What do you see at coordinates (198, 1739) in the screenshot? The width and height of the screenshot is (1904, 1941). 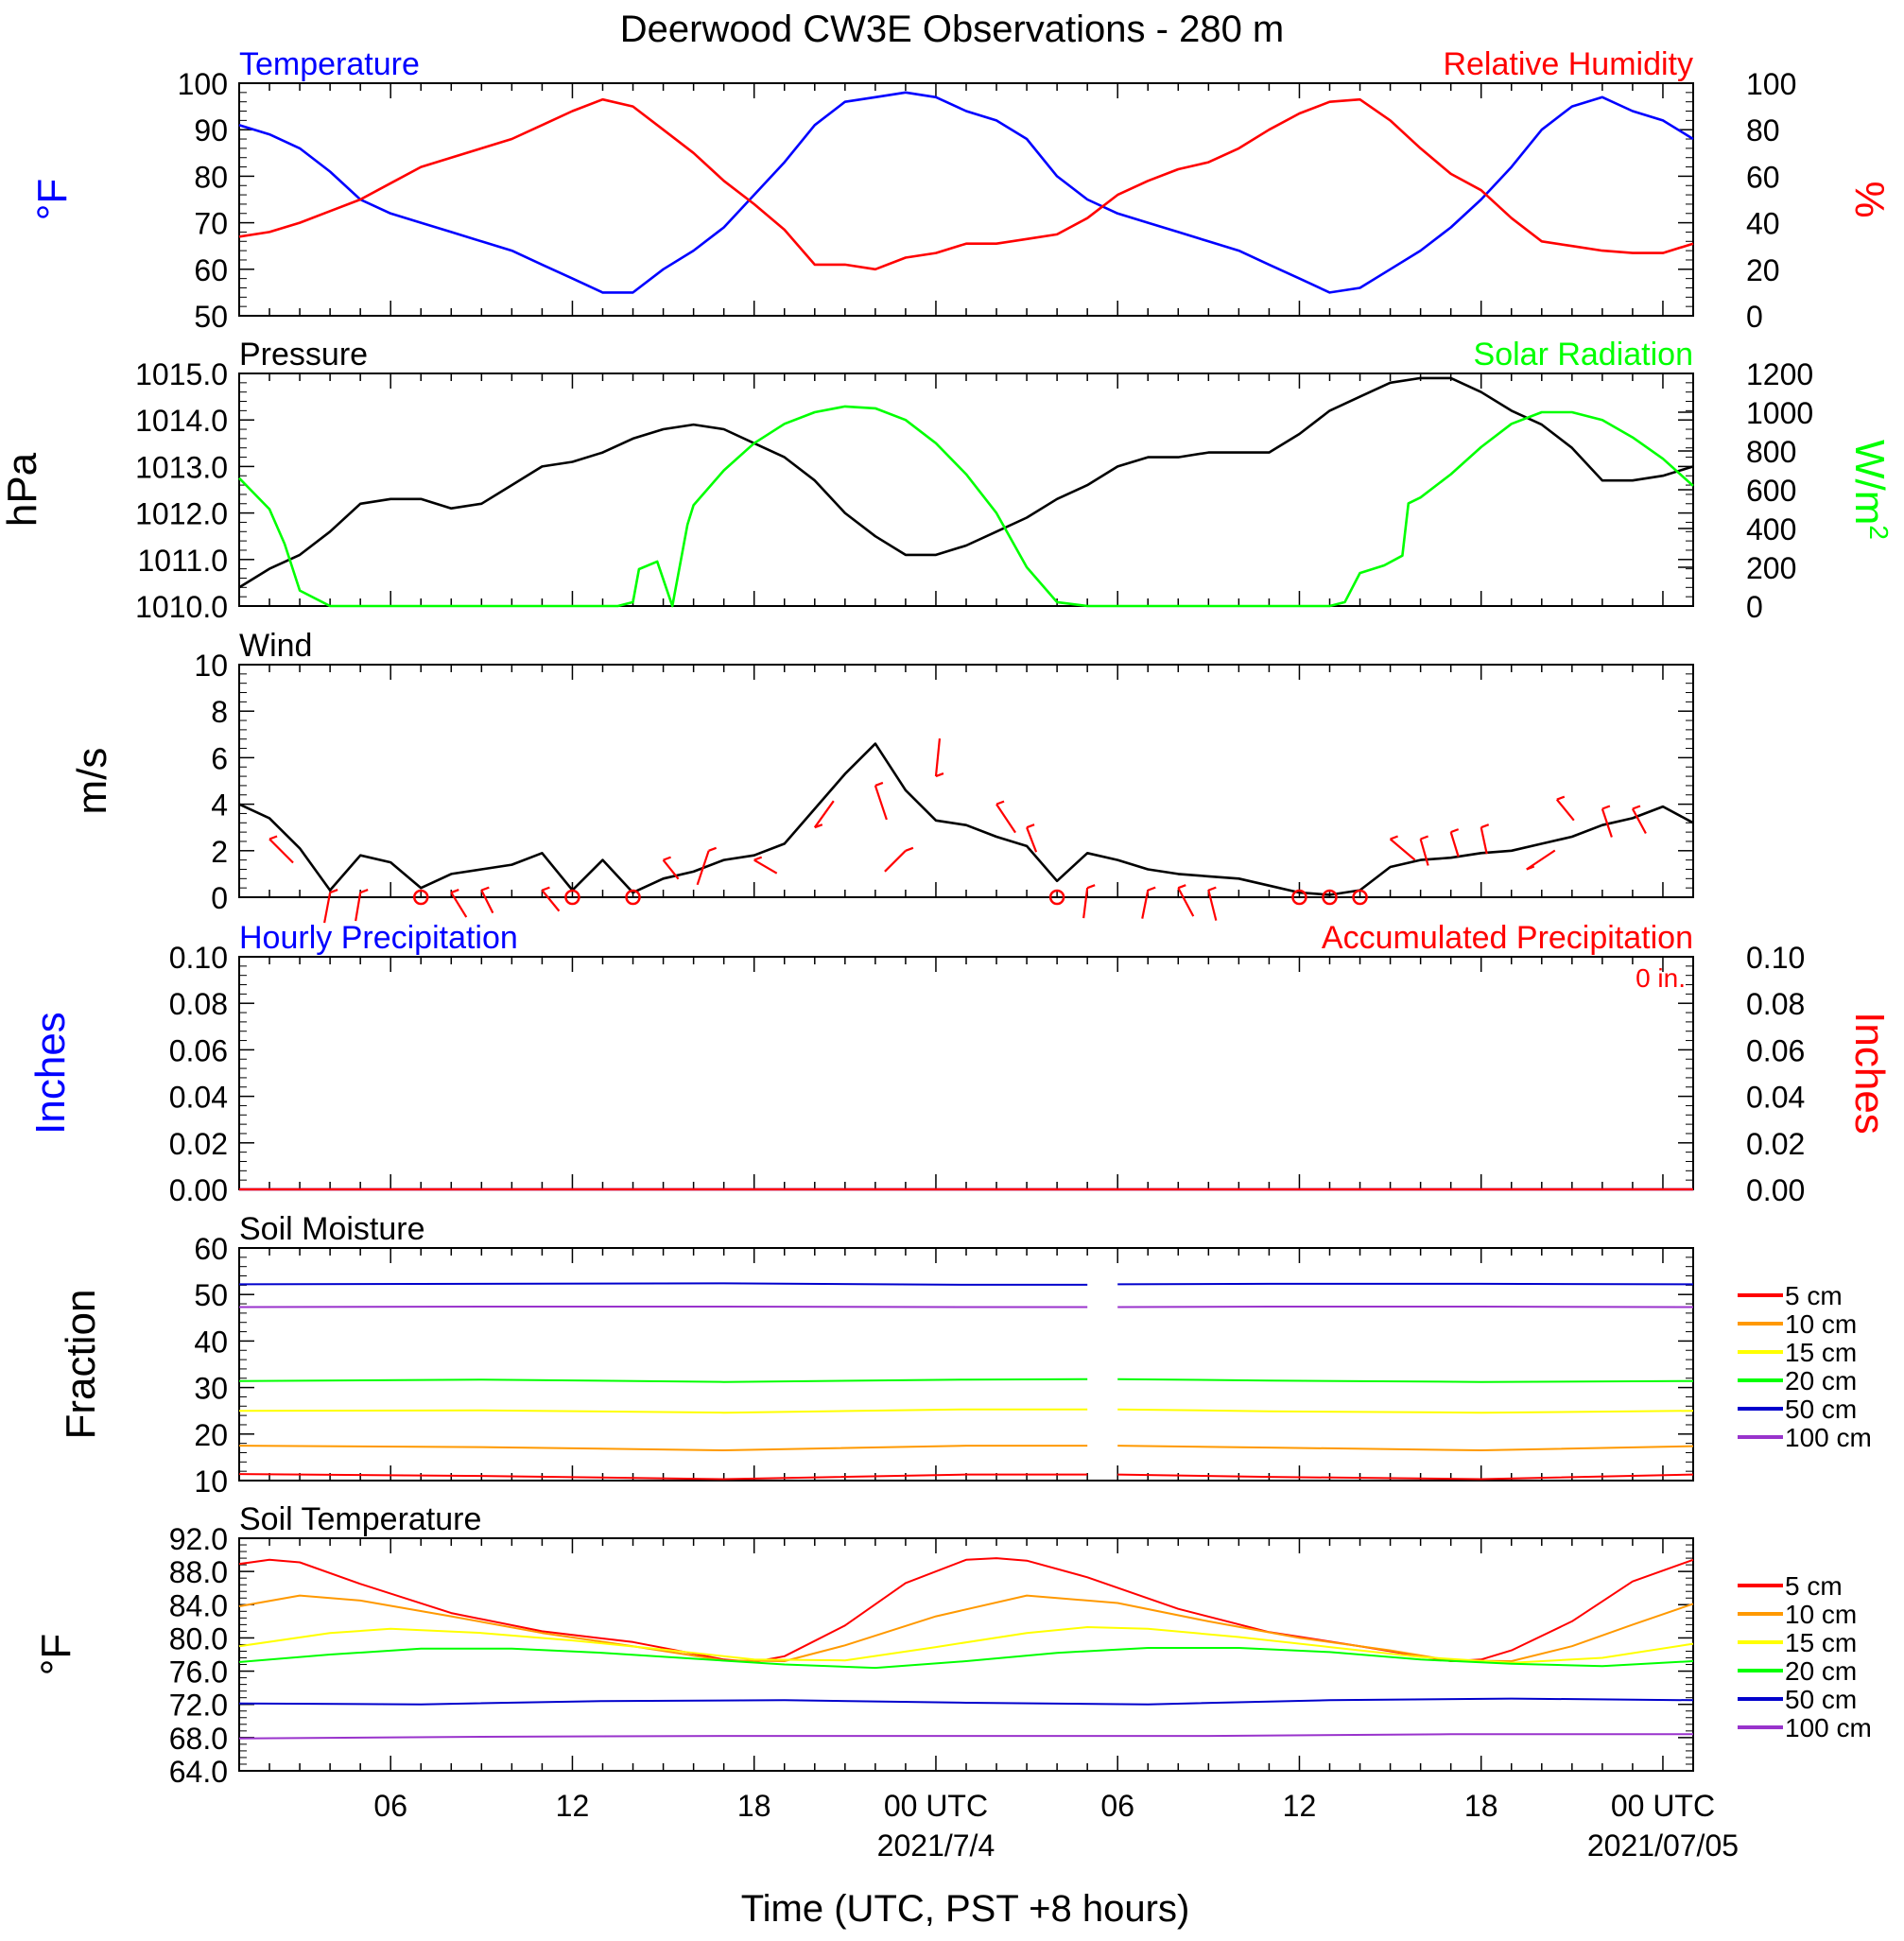 I see `y-left-tick-label: 68.0` at bounding box center [198, 1739].